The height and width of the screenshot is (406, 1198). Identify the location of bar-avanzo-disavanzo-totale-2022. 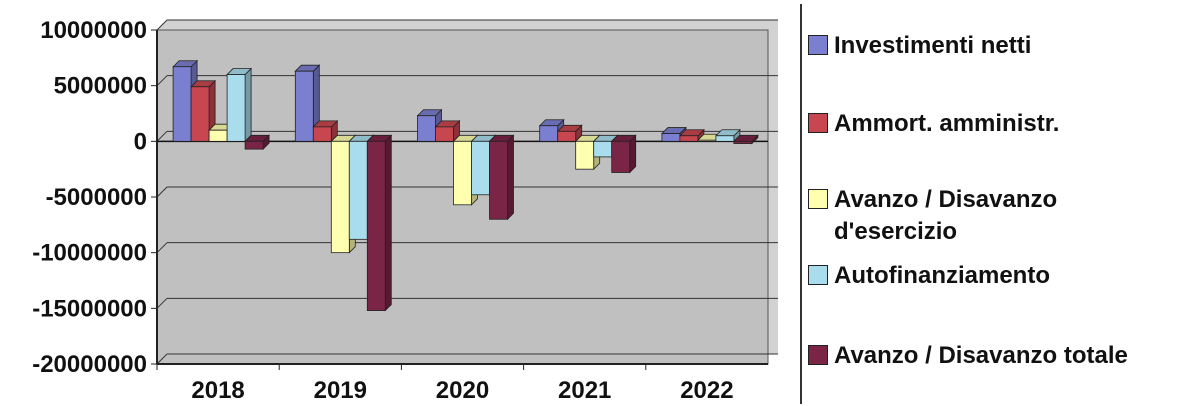
(743, 142).